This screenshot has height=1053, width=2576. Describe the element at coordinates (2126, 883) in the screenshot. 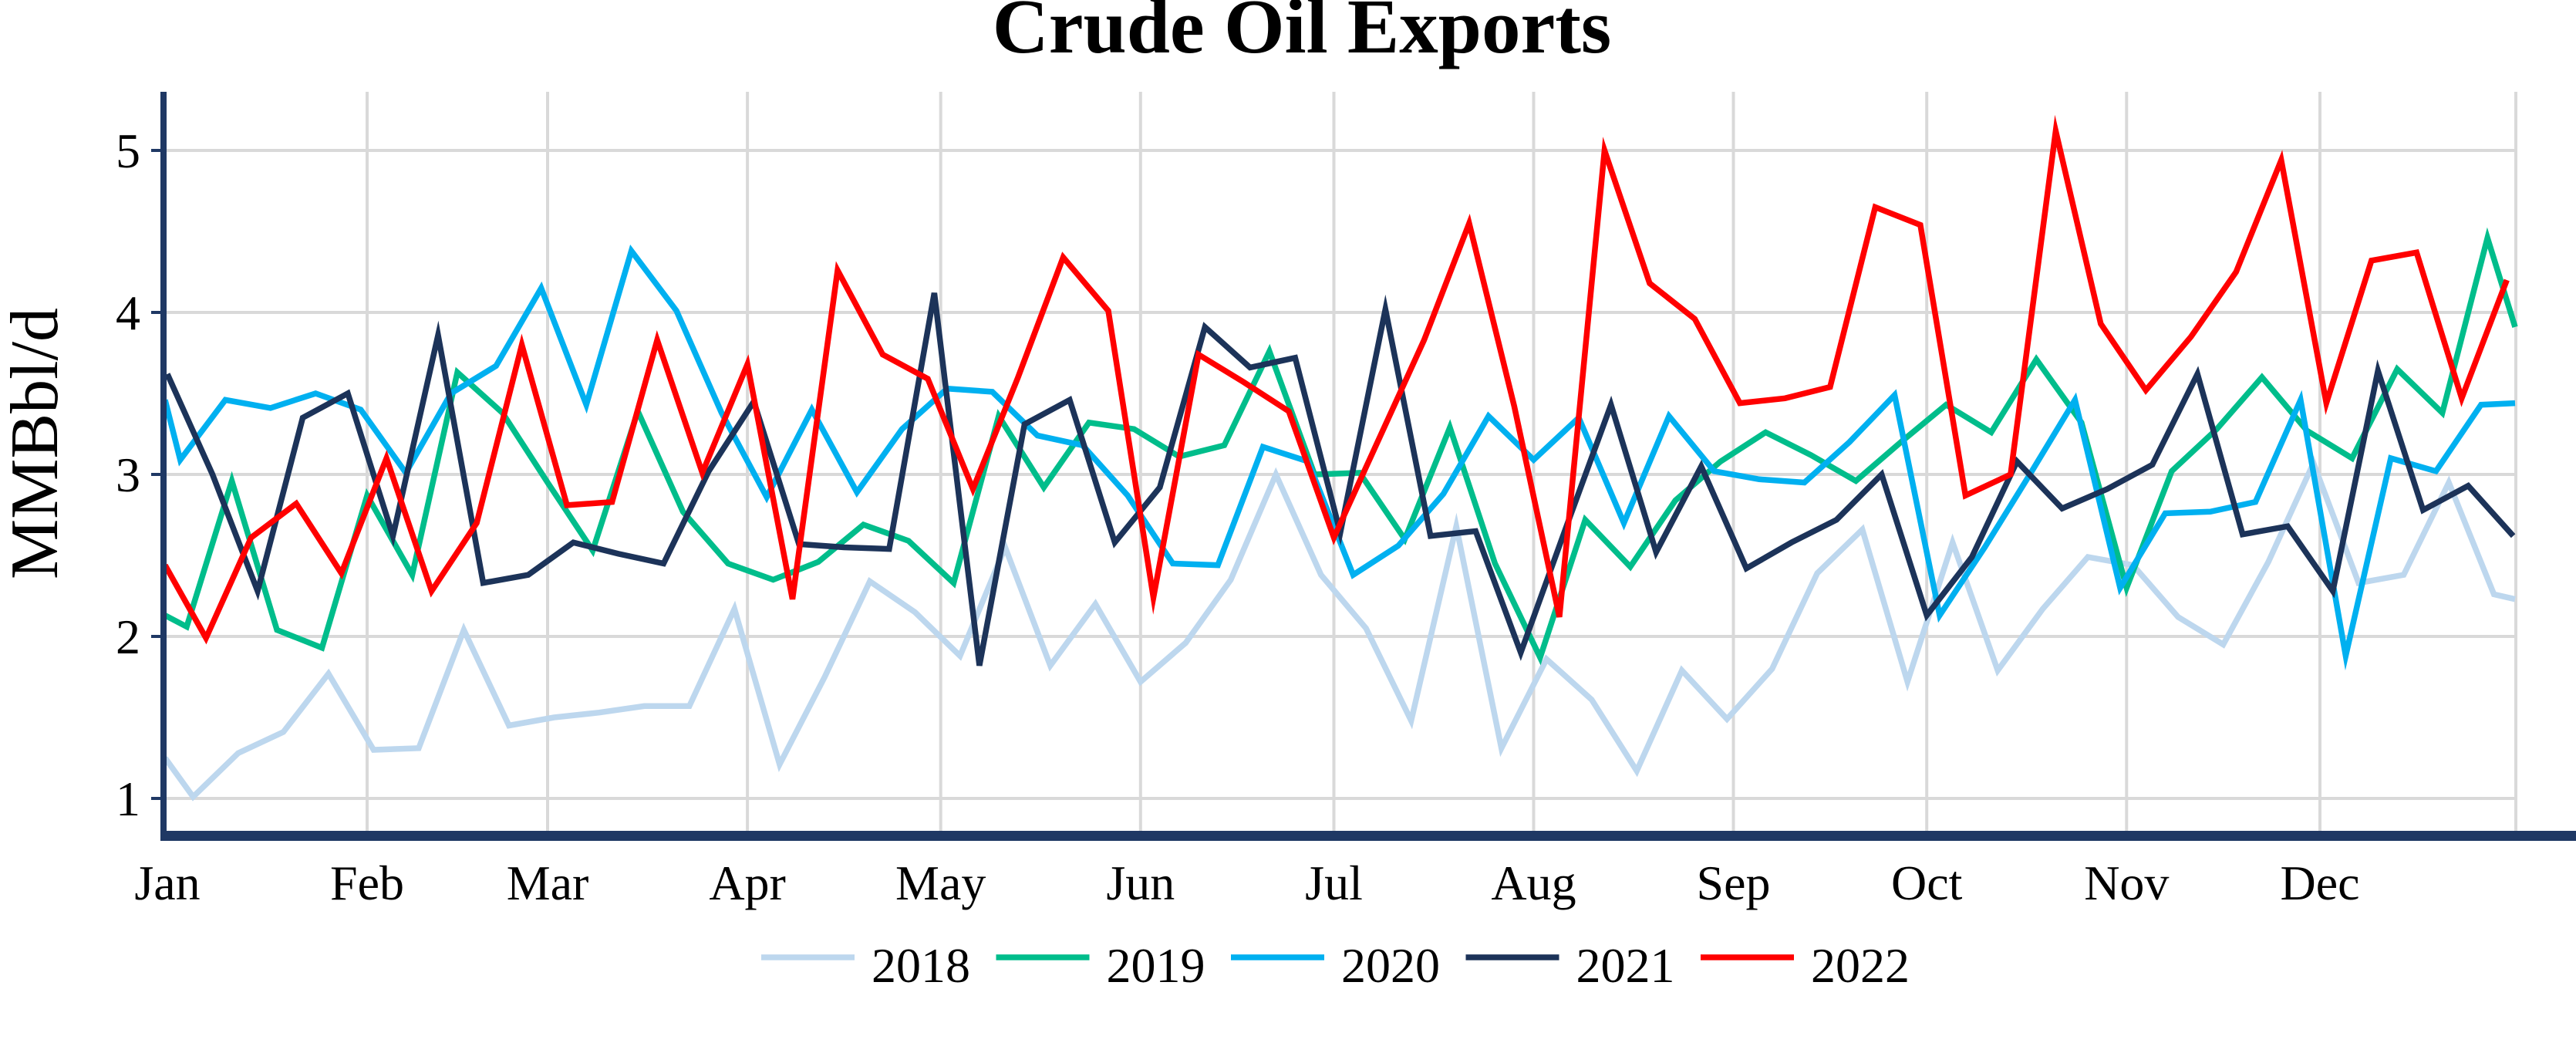

I see `svg-text: Nov` at that location.